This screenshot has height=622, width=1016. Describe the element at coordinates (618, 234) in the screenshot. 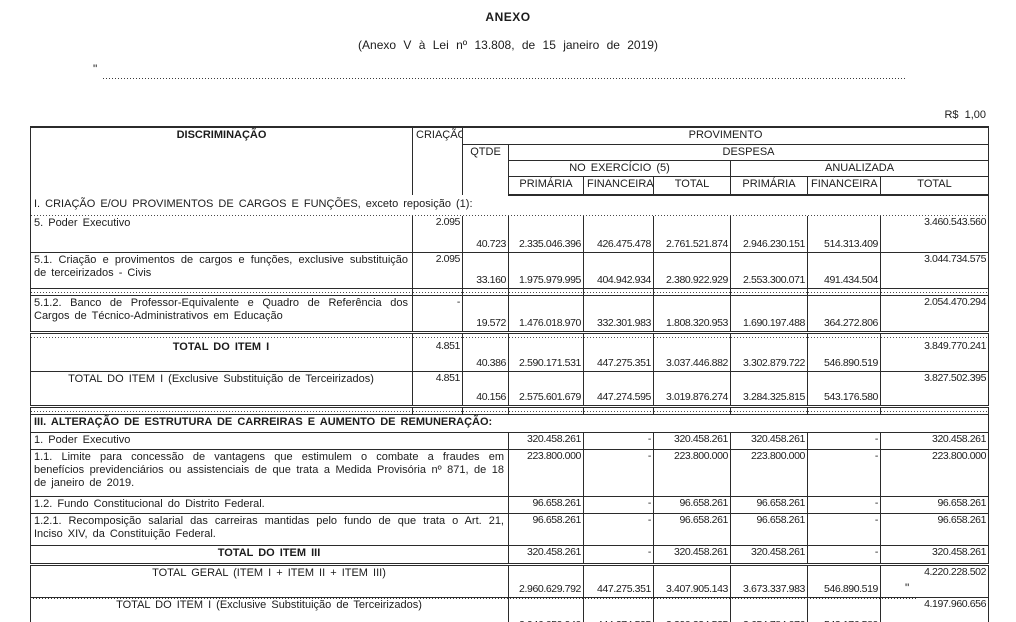

I see `financeira-exercicio-cell: 426.475.478` at that location.